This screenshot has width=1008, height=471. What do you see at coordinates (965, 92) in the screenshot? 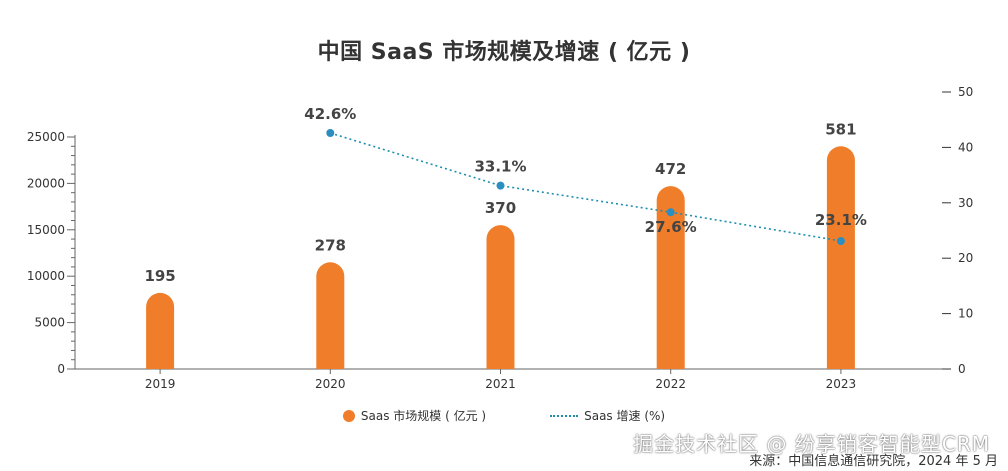
I see `right-tick-label: 50` at bounding box center [965, 92].